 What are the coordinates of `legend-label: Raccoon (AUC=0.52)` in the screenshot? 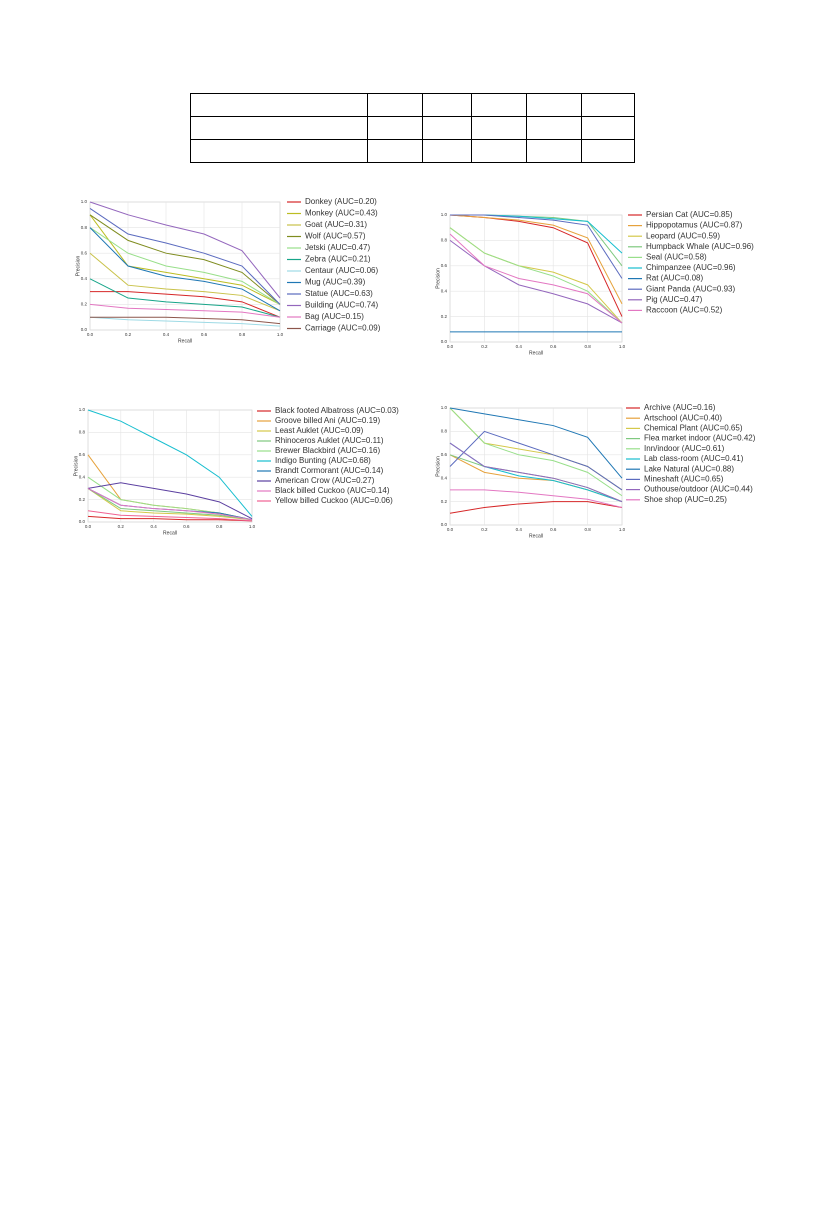 It's located at (684, 310).